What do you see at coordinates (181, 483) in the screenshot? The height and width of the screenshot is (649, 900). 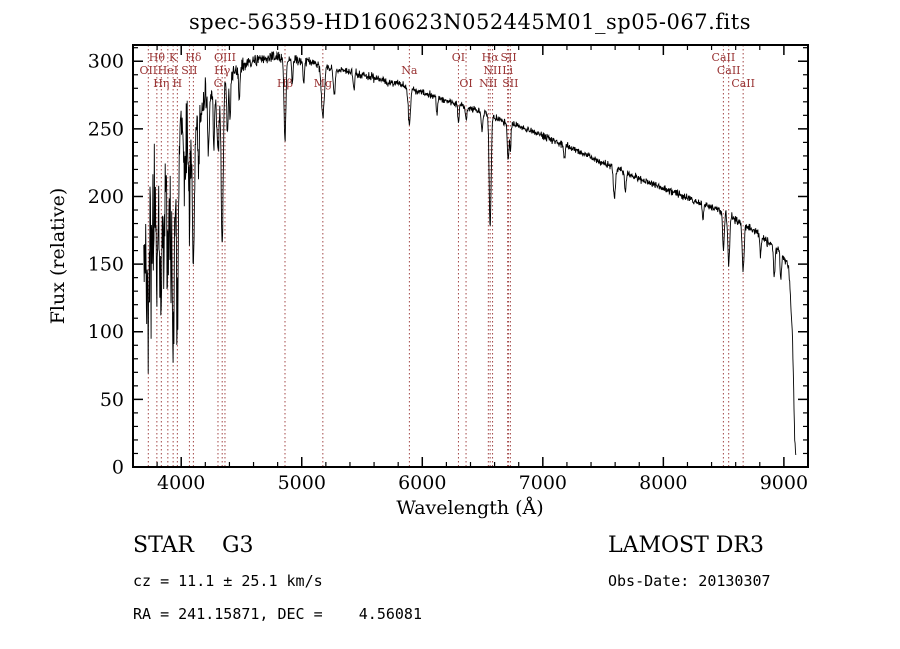 I see `x-tick-label: 4000` at bounding box center [181, 483].